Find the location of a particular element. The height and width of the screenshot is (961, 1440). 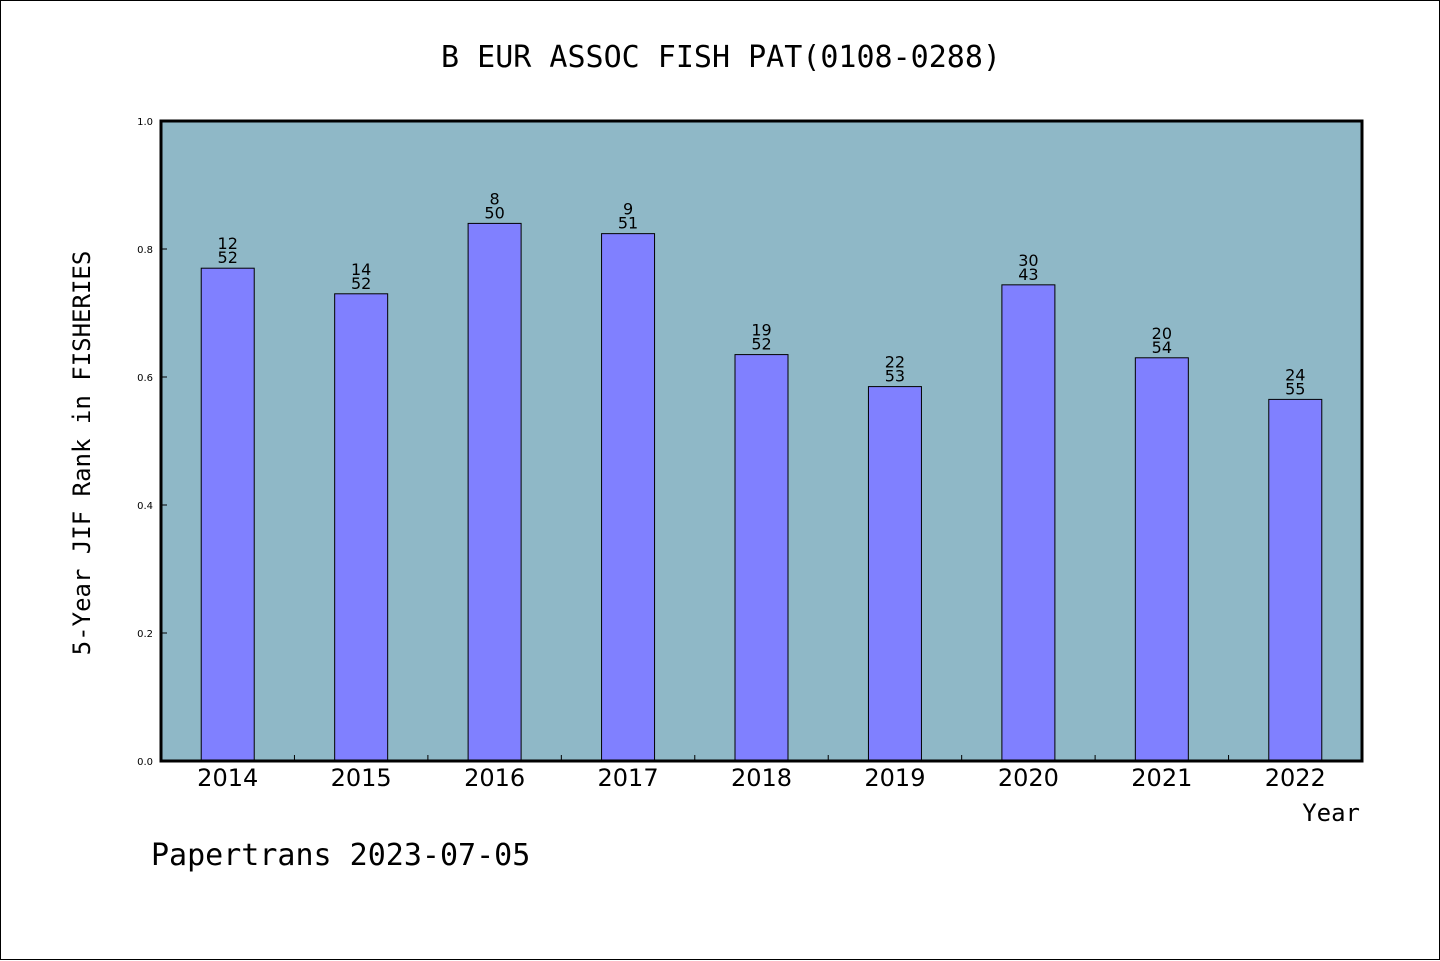

footer-credit: Papertrans 2023-07-05 is located at coordinates (340, 855).